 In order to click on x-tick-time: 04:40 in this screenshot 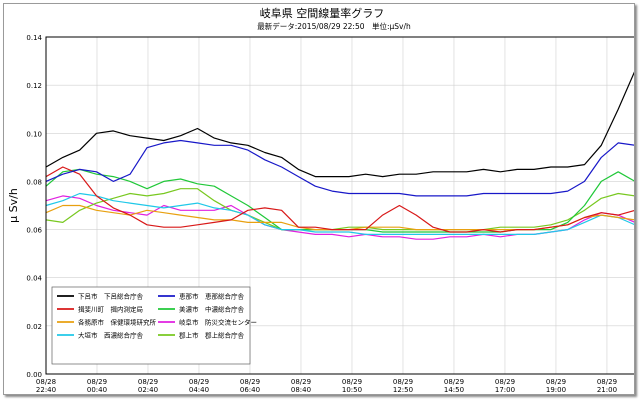, I will do `click(199, 390)`.